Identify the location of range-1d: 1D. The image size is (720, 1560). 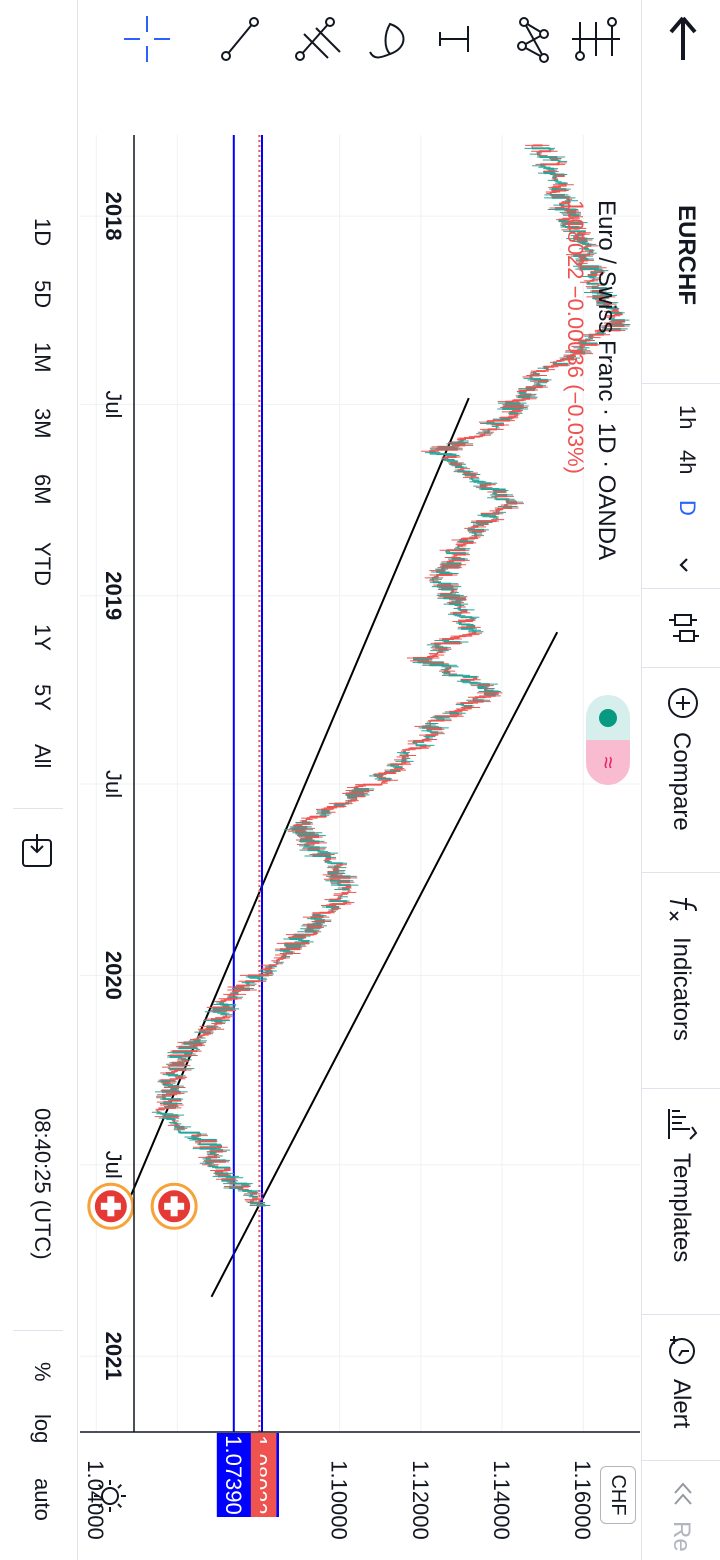
(42, 232).